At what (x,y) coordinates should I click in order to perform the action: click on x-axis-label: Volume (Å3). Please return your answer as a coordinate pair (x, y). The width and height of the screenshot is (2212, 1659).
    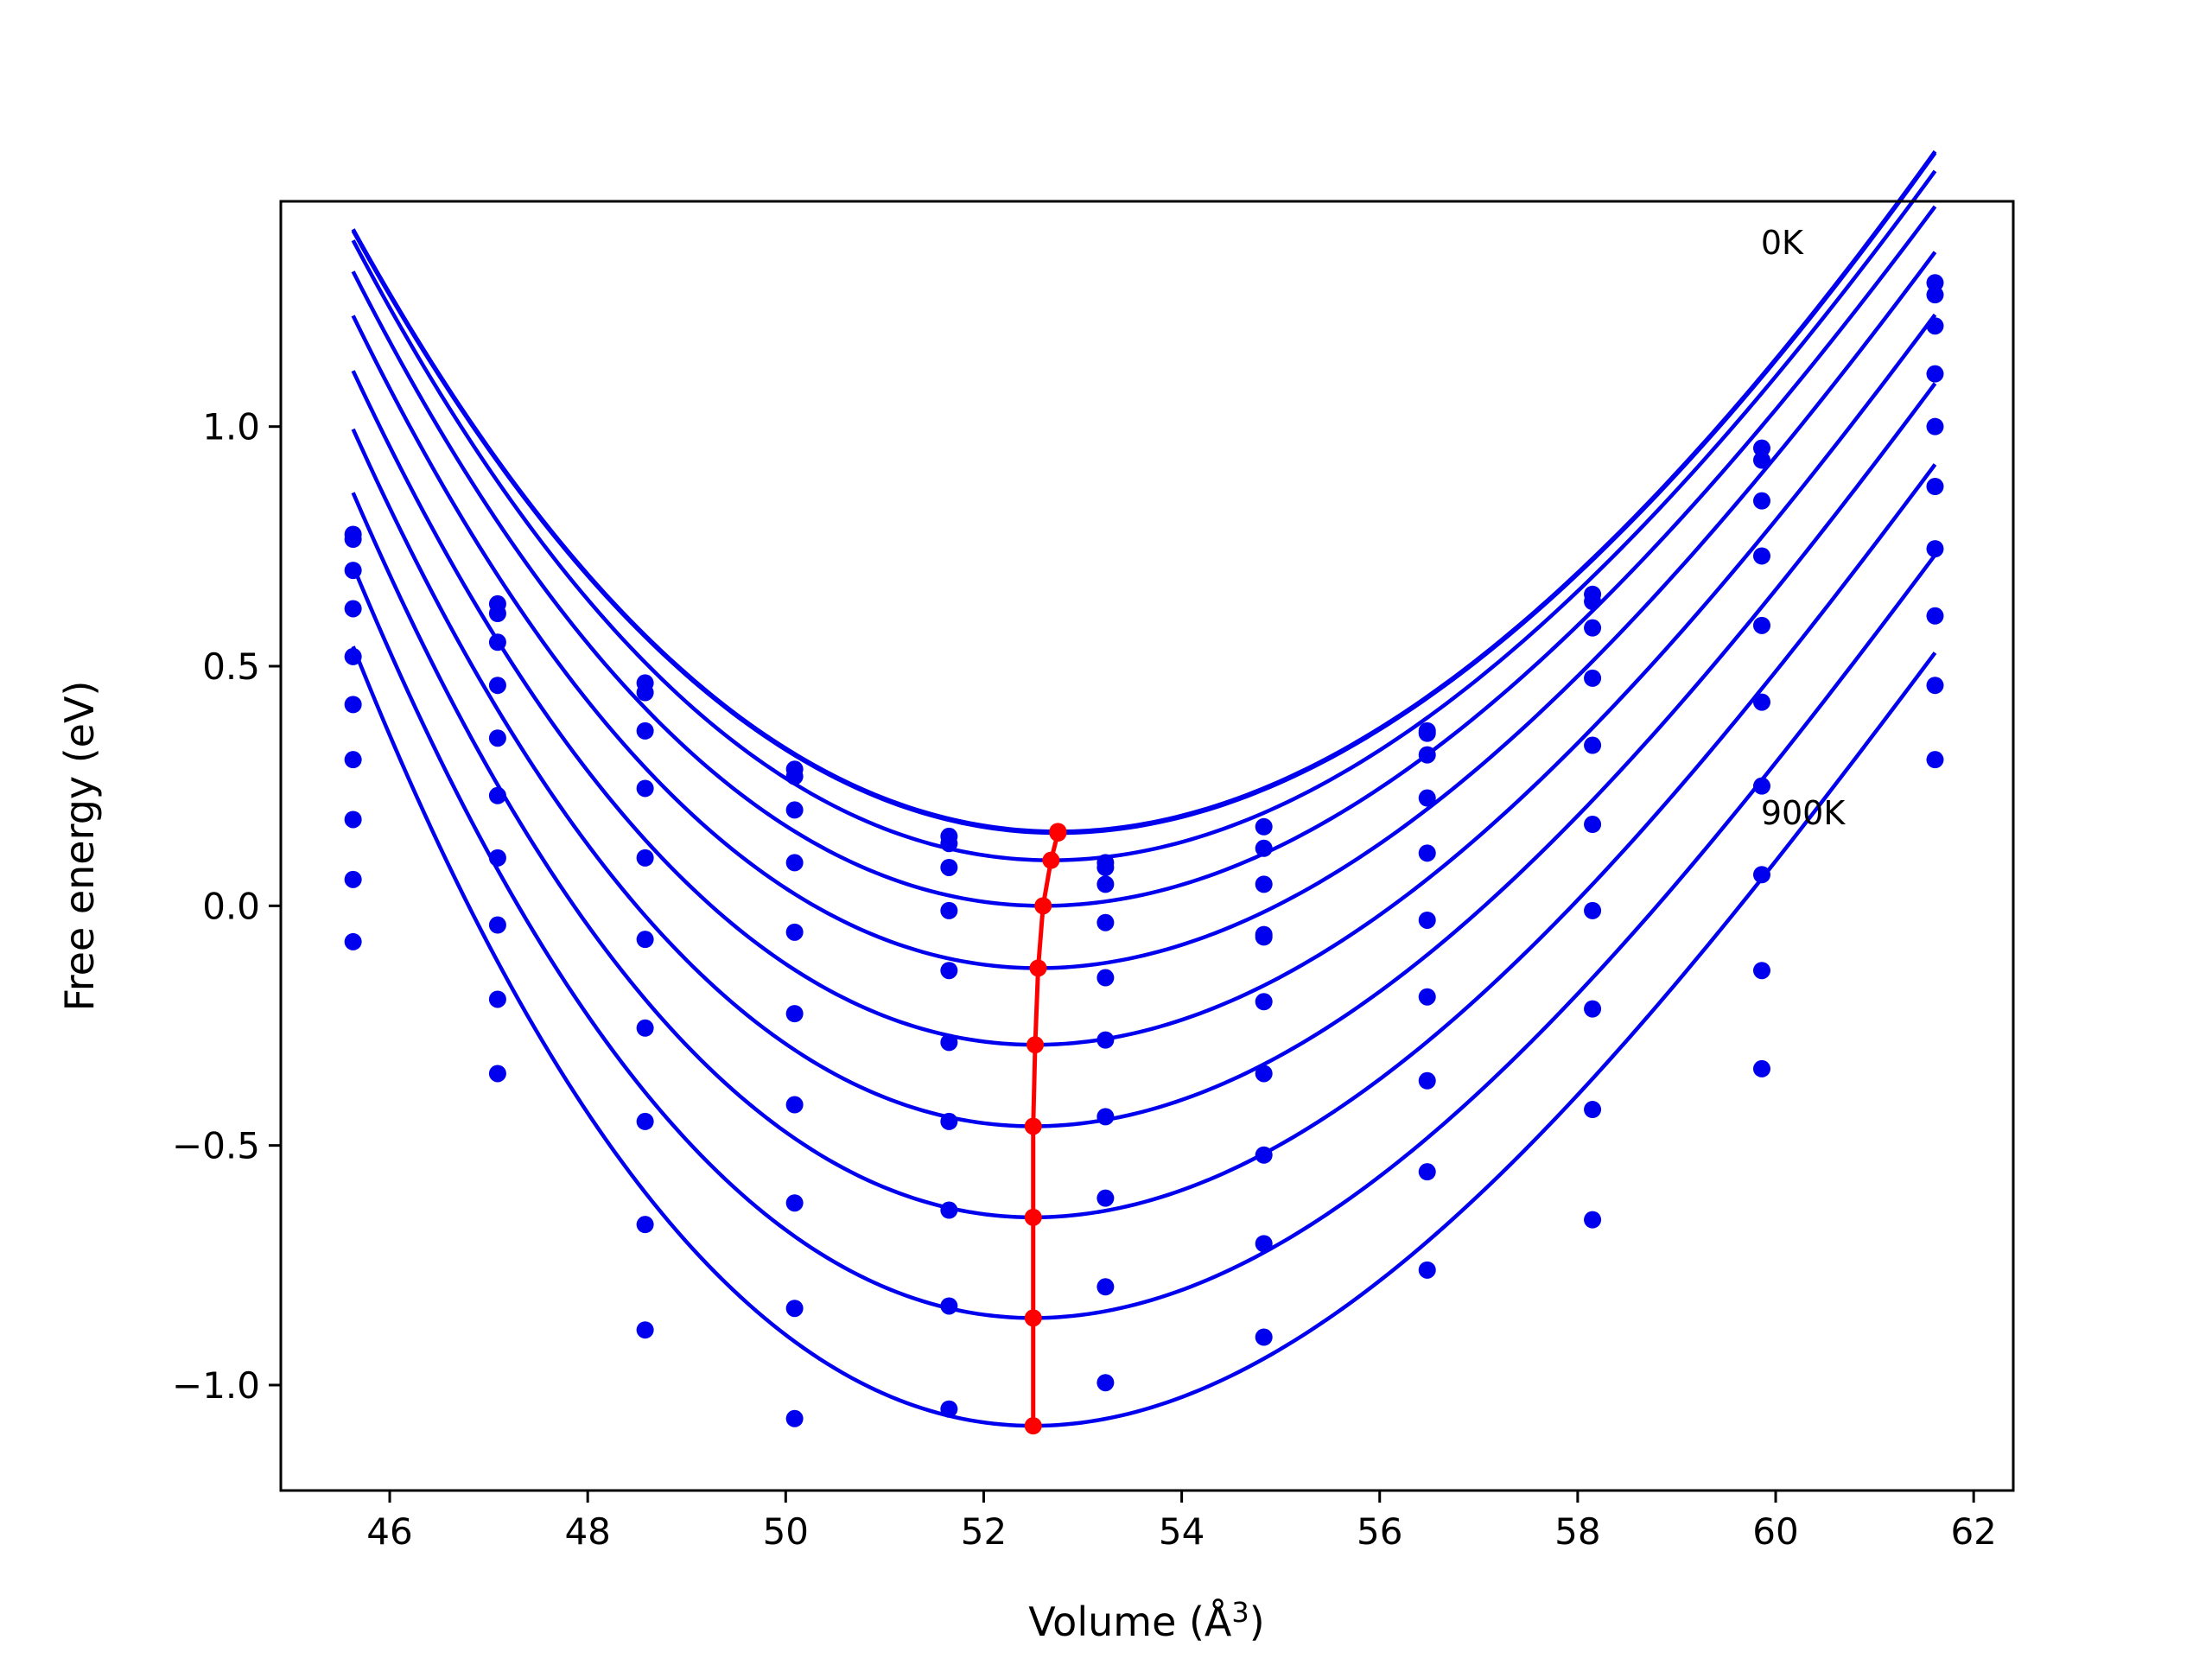
    Looking at the image, I should click on (1146, 1620).